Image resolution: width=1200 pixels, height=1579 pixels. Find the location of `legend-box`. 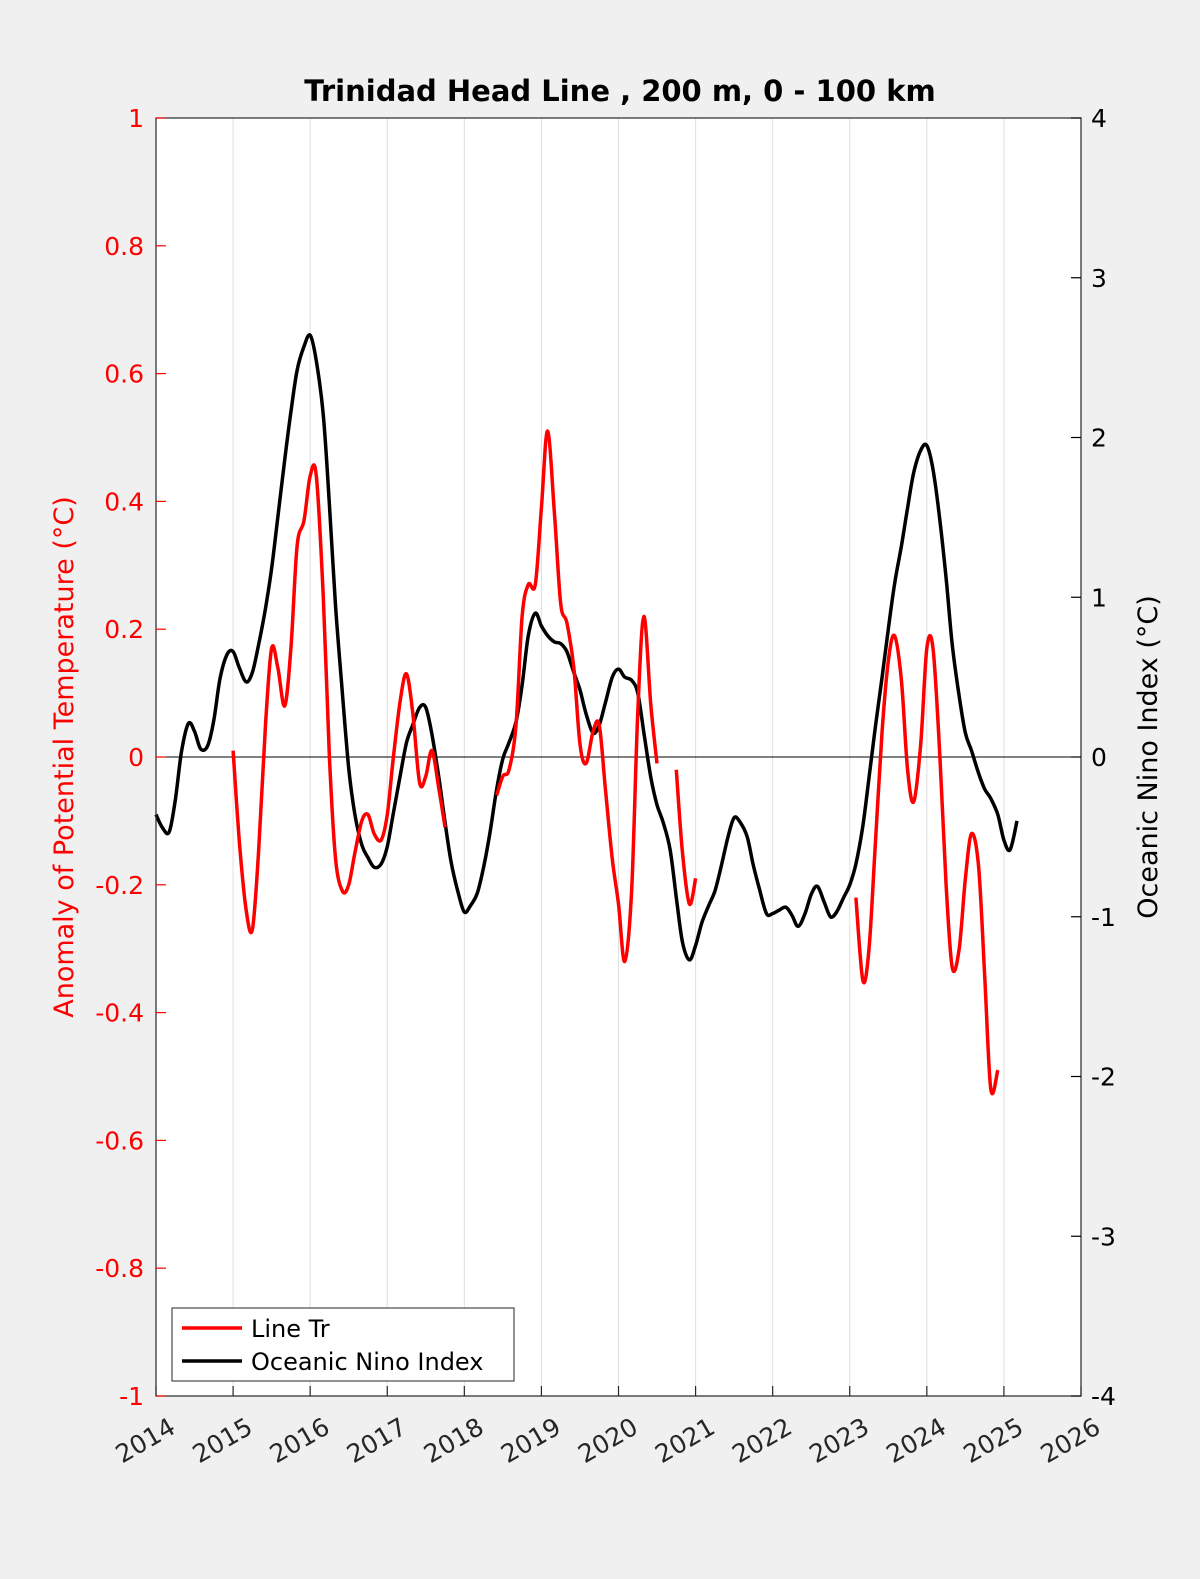

legend-box is located at coordinates (343, 1344).